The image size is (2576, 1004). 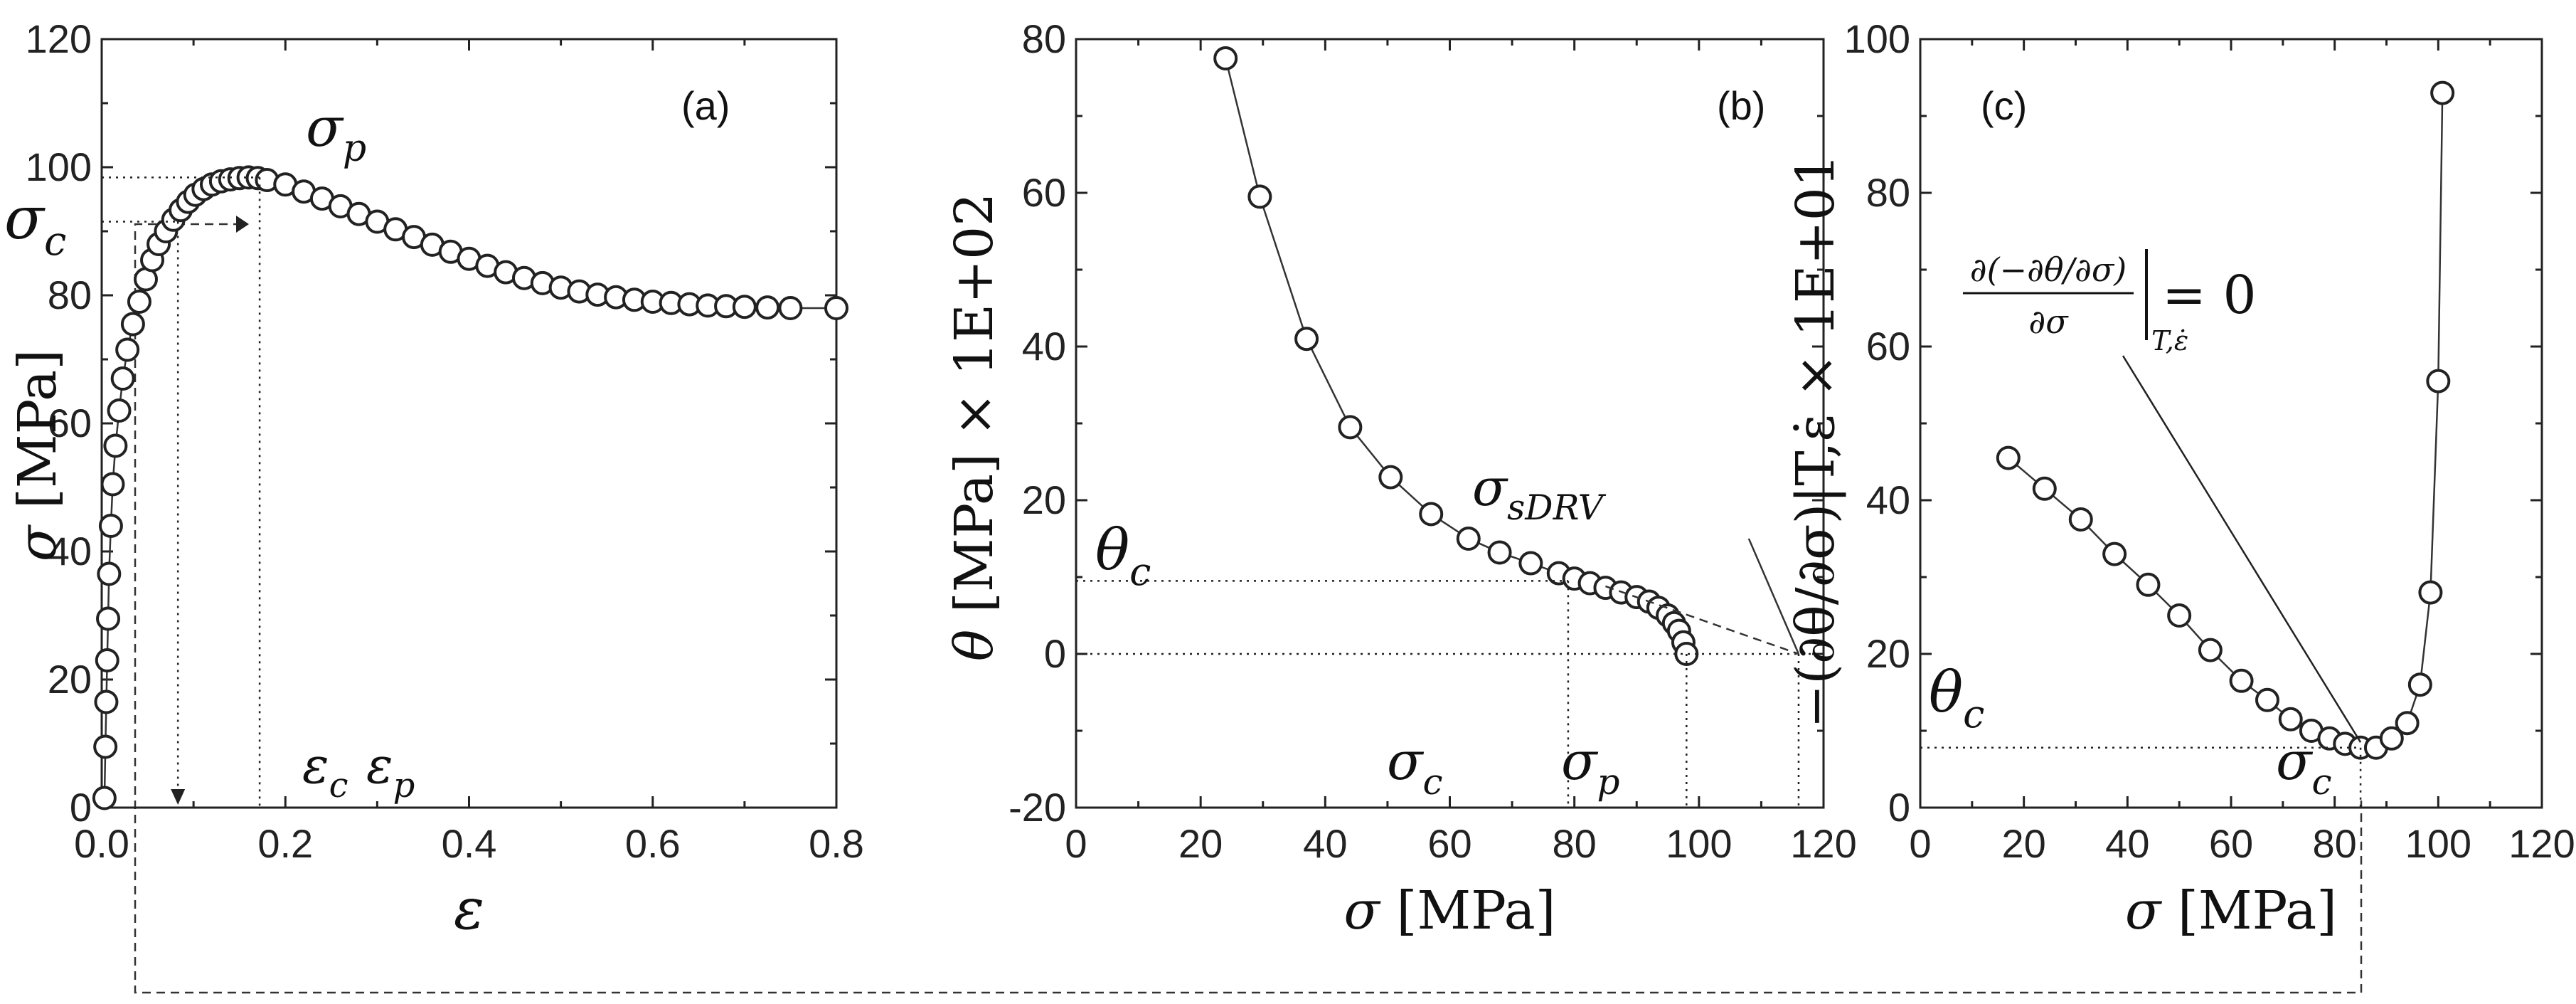 What do you see at coordinates (2169, 340) in the screenshot?
I see `criterion-subscript: T,ε̇` at bounding box center [2169, 340].